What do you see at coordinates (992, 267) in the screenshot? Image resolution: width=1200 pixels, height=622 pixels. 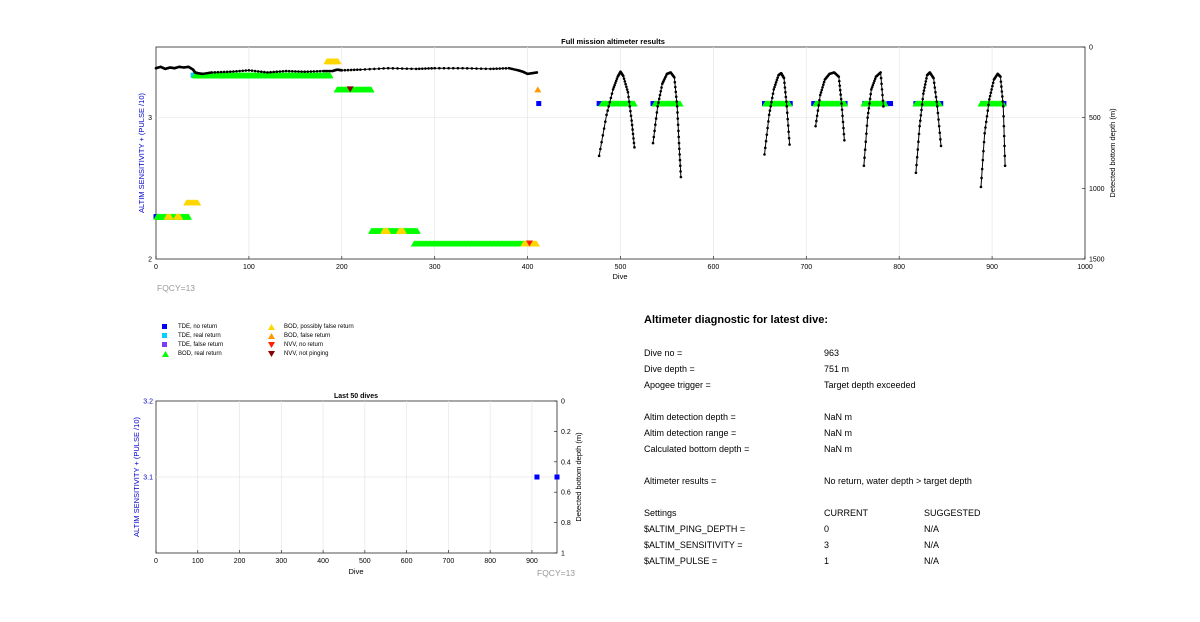 I see `mission-x-tick-label: 900` at bounding box center [992, 267].